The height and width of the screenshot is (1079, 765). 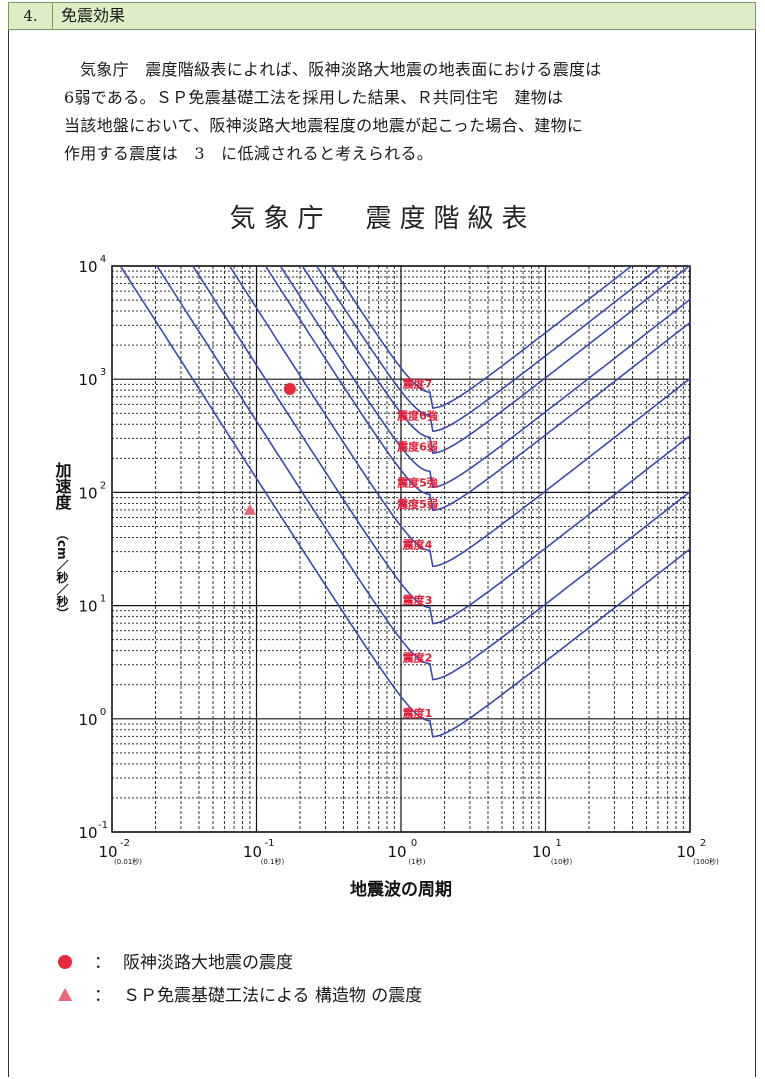 I want to click on x-tick-exponent: -2, so click(x=125, y=843).